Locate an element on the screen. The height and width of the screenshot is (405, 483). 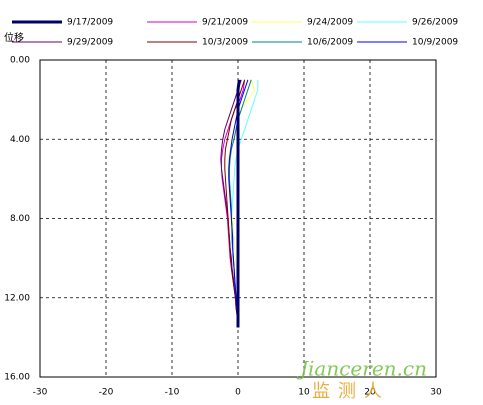
y-axis-label: 位移 is located at coordinates (14, 37).